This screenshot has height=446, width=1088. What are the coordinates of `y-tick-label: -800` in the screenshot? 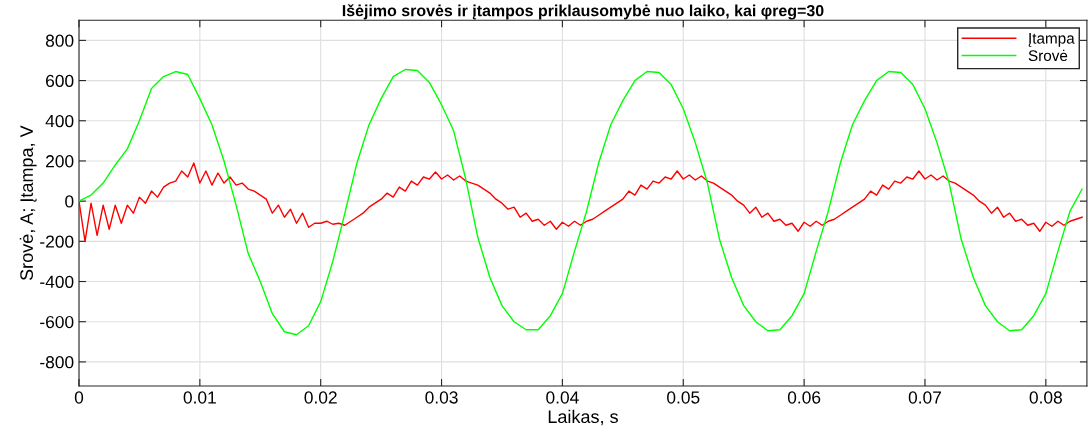 It's located at (57, 362).